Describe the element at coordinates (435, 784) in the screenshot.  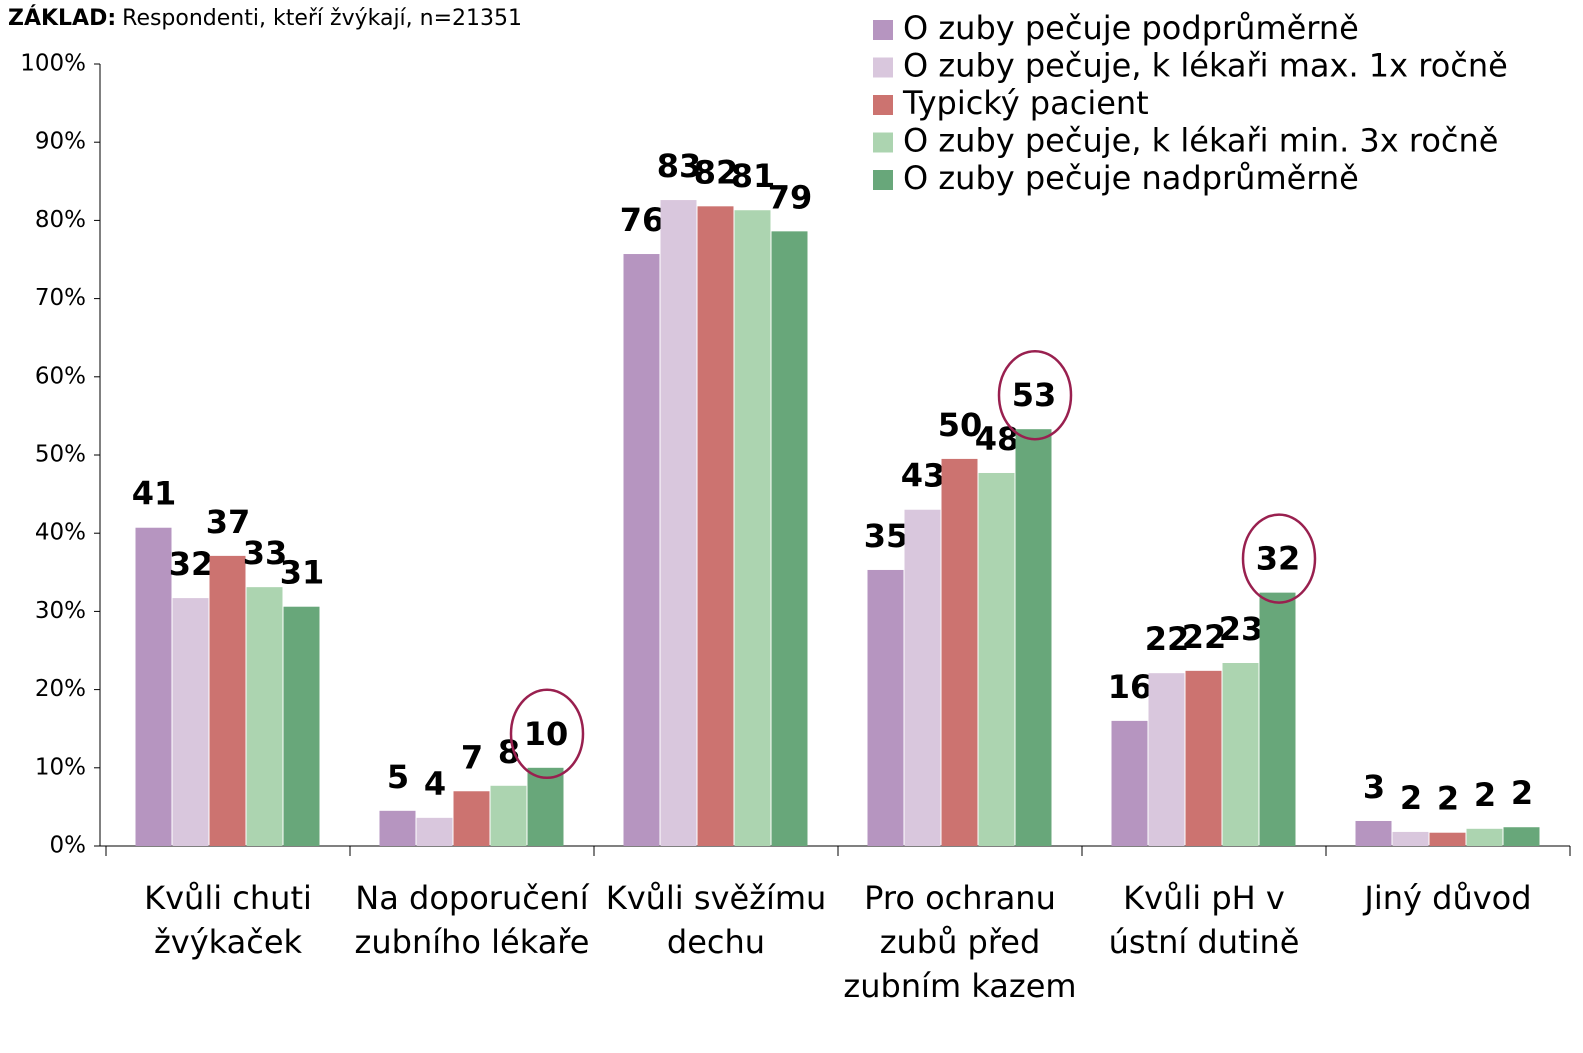
I see `value-label: 4` at that location.